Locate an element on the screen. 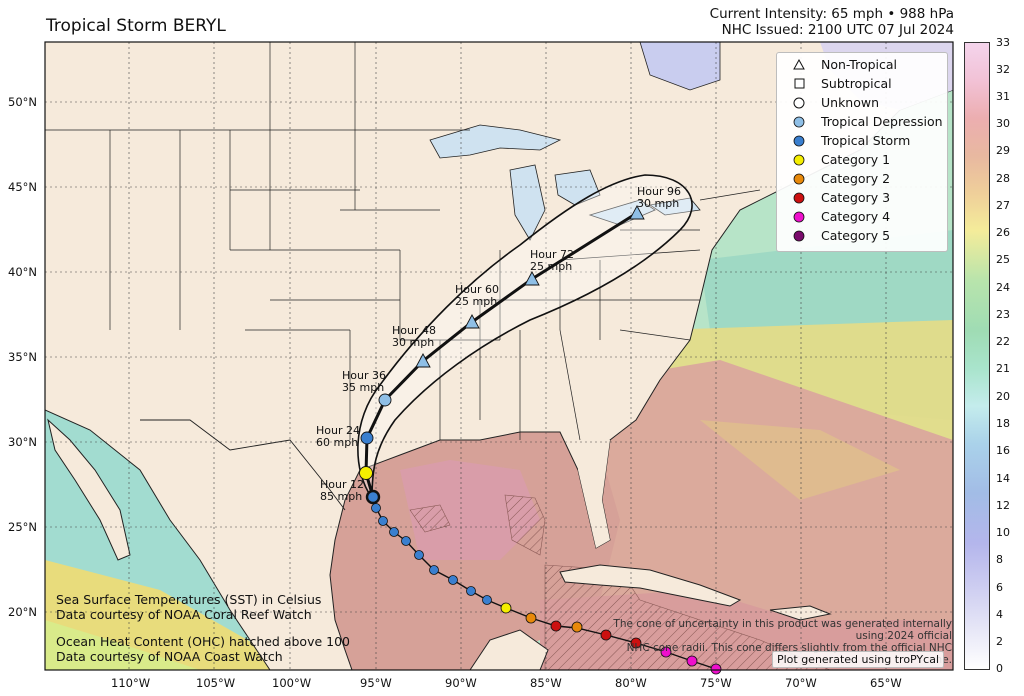 The height and width of the screenshot is (696, 1024). label-wind-48: 30 mph is located at coordinates (413, 342).